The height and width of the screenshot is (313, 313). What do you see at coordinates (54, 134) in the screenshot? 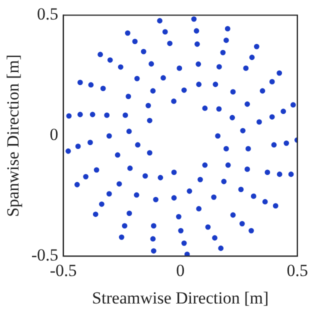
I see `y-tick-label: 0` at bounding box center [54, 134].